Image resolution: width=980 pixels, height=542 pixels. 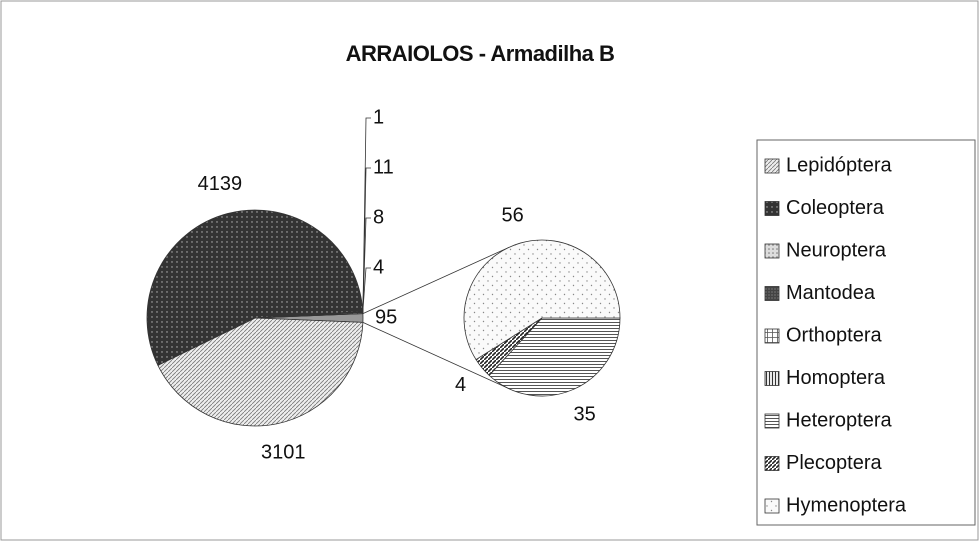 What do you see at coordinates (834, 463) in the screenshot?
I see `legend-label: Plecoptera` at bounding box center [834, 463].